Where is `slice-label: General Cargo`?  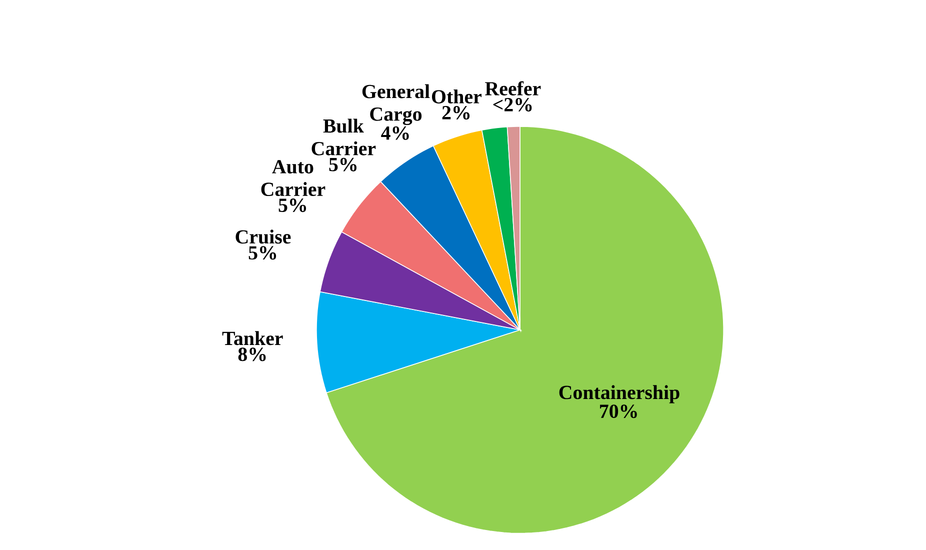 slice-label: General Cargo is located at coordinates (396, 105).